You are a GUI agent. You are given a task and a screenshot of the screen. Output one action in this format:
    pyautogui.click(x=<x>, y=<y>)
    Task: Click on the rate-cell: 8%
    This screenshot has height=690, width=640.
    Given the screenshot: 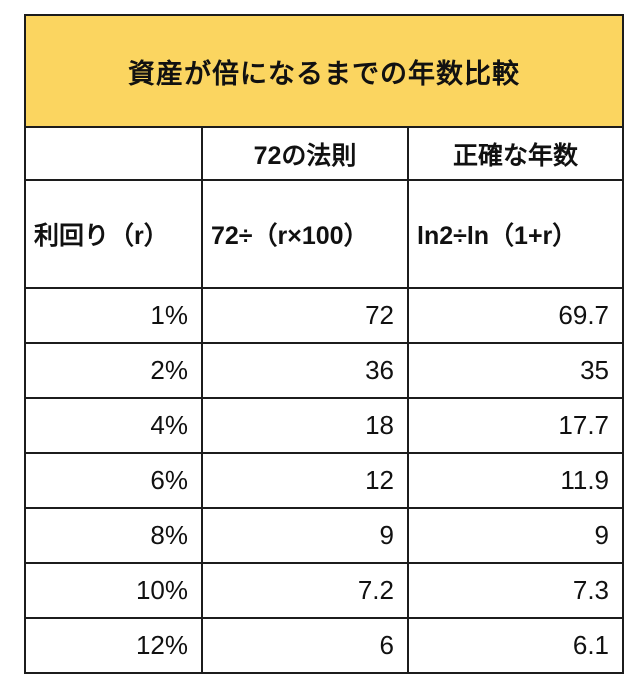 What is the action you would take?
    pyautogui.click(x=113, y=535)
    